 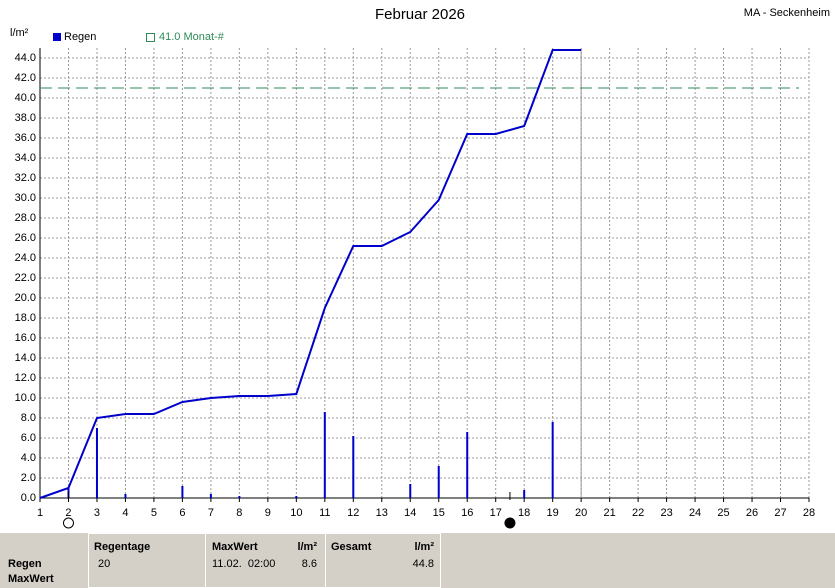 I want to click on value: 20, so click(x=104, y=564).